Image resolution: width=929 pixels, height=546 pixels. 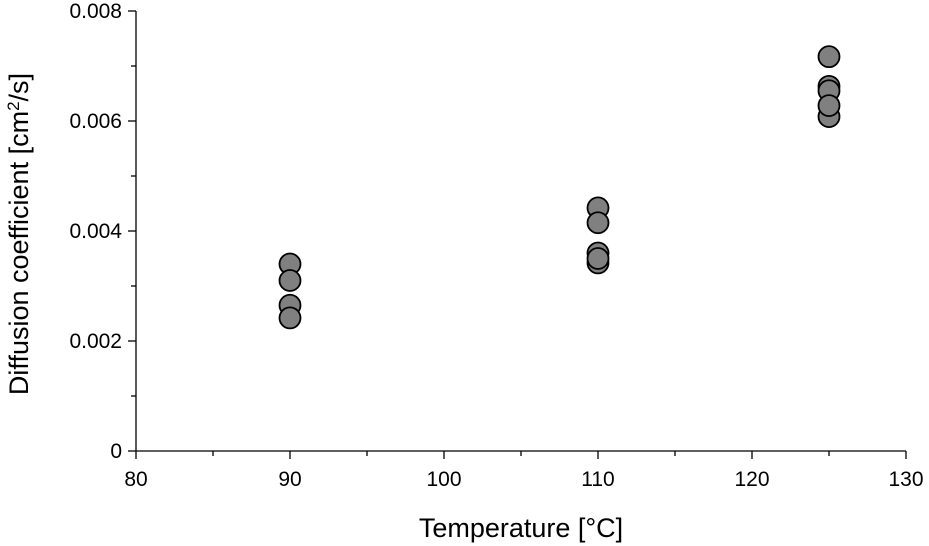 I want to click on y-tick-label: 0.008, so click(x=95, y=11).